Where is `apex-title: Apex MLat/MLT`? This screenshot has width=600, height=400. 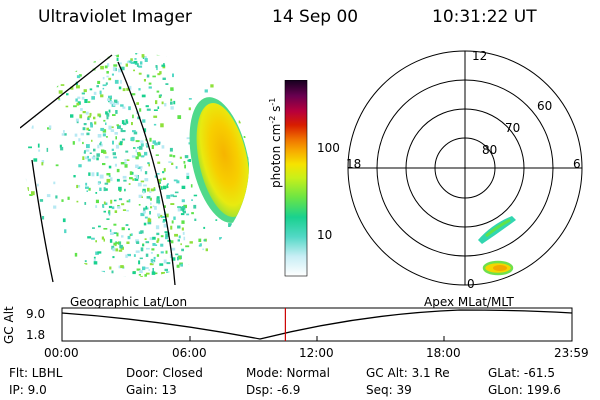 apex-title: Apex MLat/MLT is located at coordinates (469, 302).